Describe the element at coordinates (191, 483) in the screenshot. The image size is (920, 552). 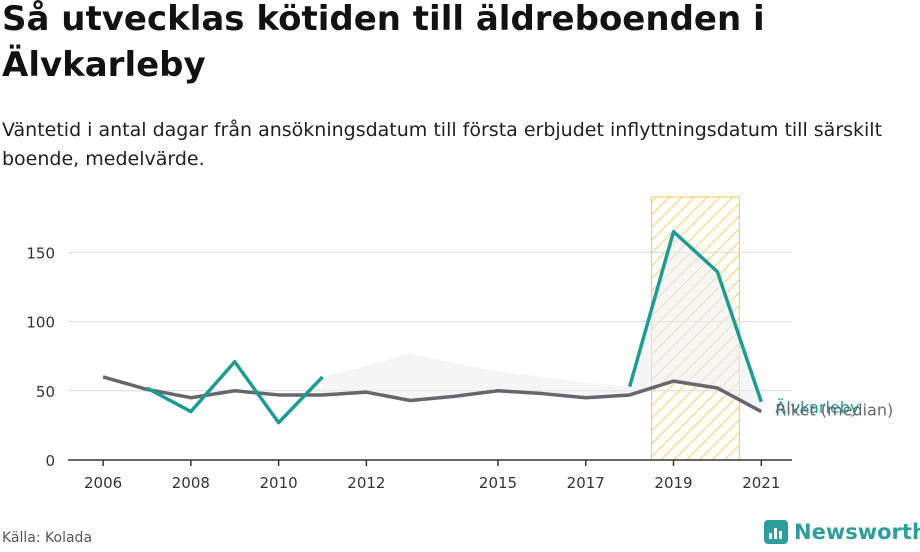
I see `x-tick-label: 2008` at that location.